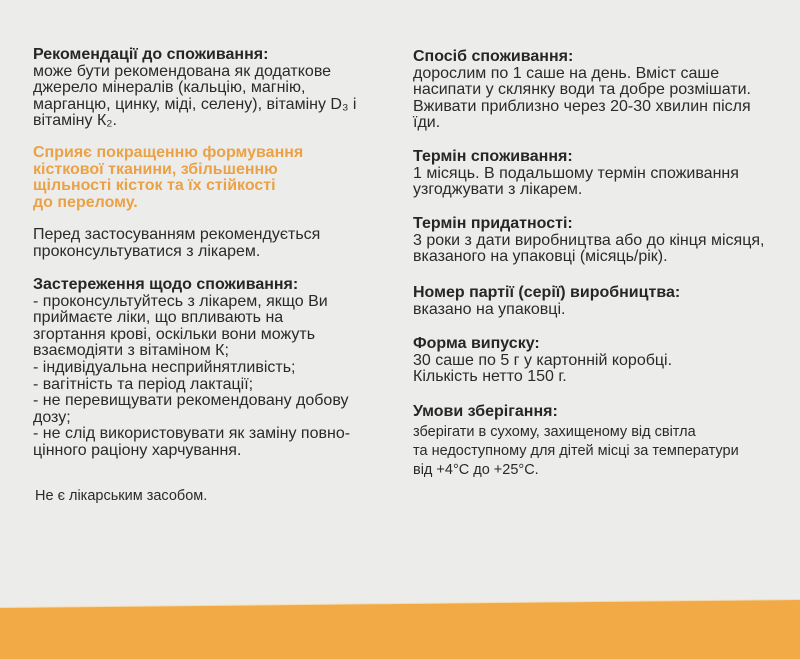 The image size is (800, 659). I want to click on duration-heading: Термін споживання:, so click(493, 156).